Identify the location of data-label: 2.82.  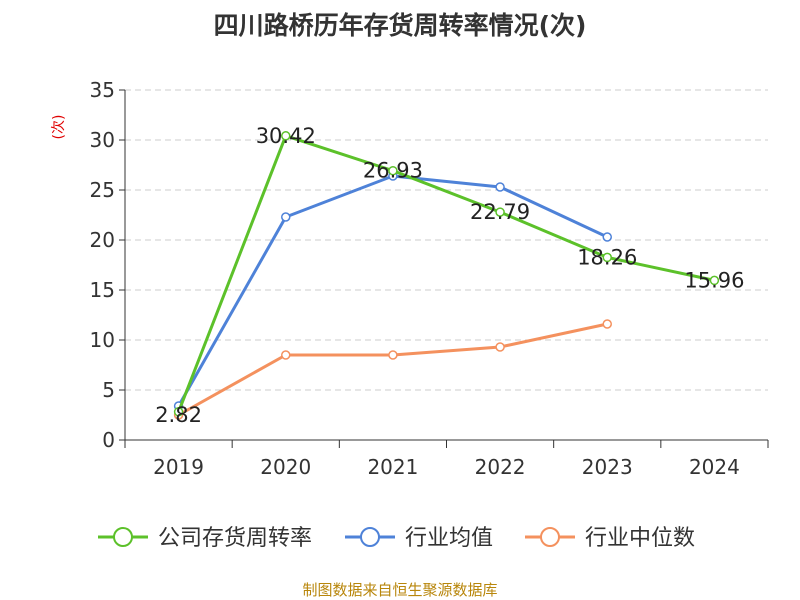
(178, 415).